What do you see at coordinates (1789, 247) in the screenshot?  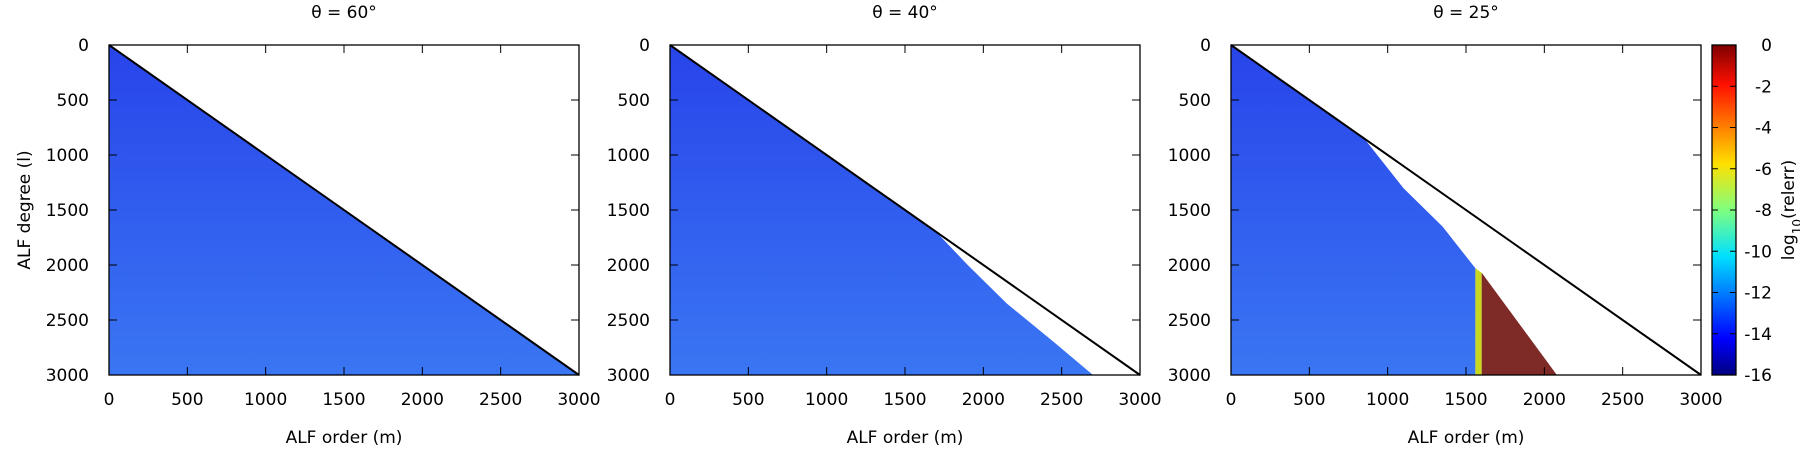 I see `colorbar-label-main: log` at bounding box center [1789, 247].